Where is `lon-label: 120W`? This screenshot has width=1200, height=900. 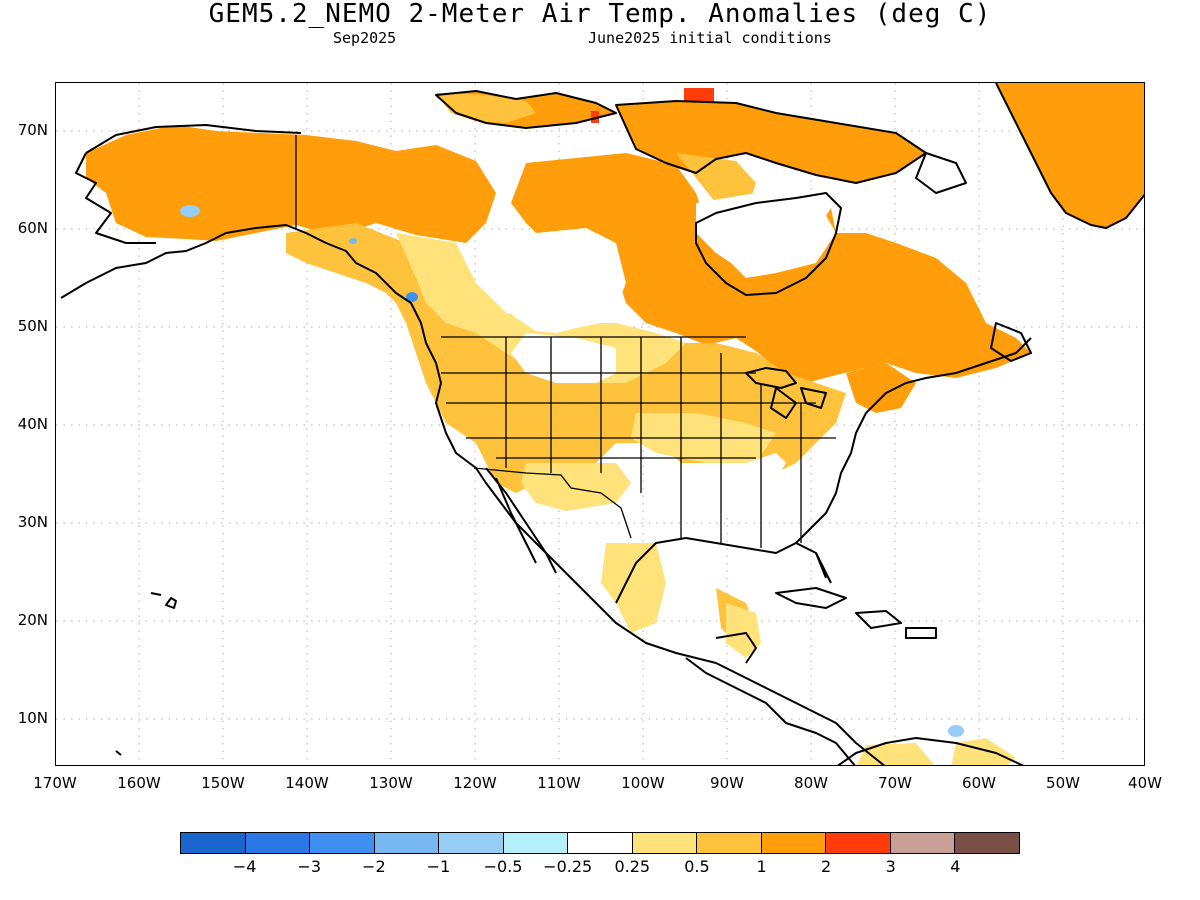 lon-label: 120W is located at coordinates (475, 783).